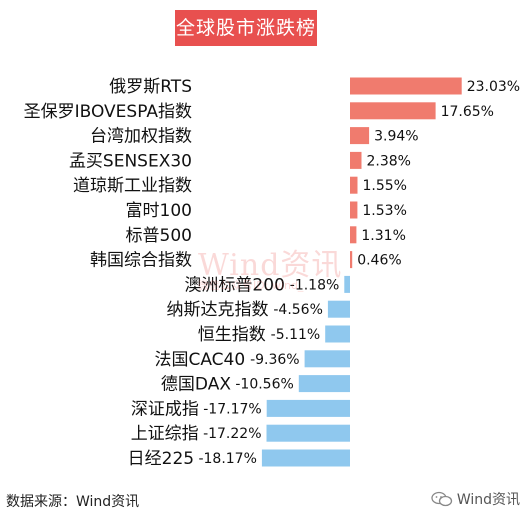  What do you see at coordinates (389, 161) in the screenshot?
I see `bar-value-label: 2.38%` at bounding box center [389, 161].